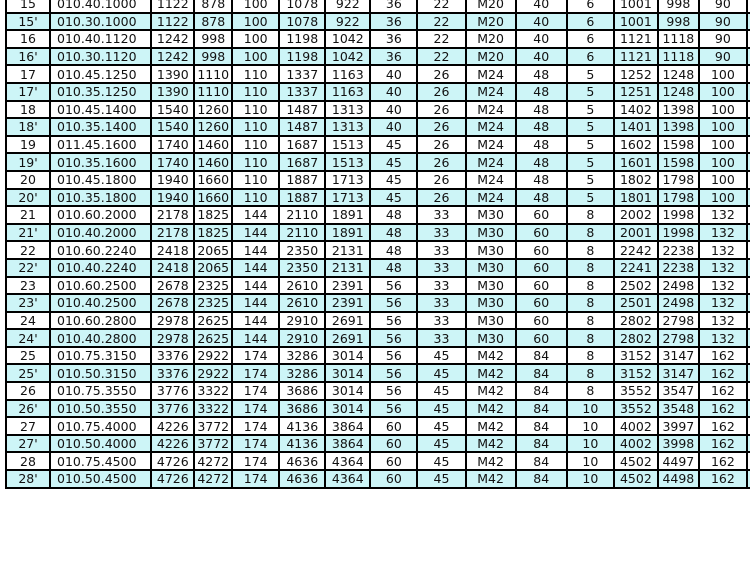 The height and width of the screenshot is (562, 750). What do you see at coordinates (302, 250) in the screenshot?
I see `value-cell: 2350` at bounding box center [302, 250].